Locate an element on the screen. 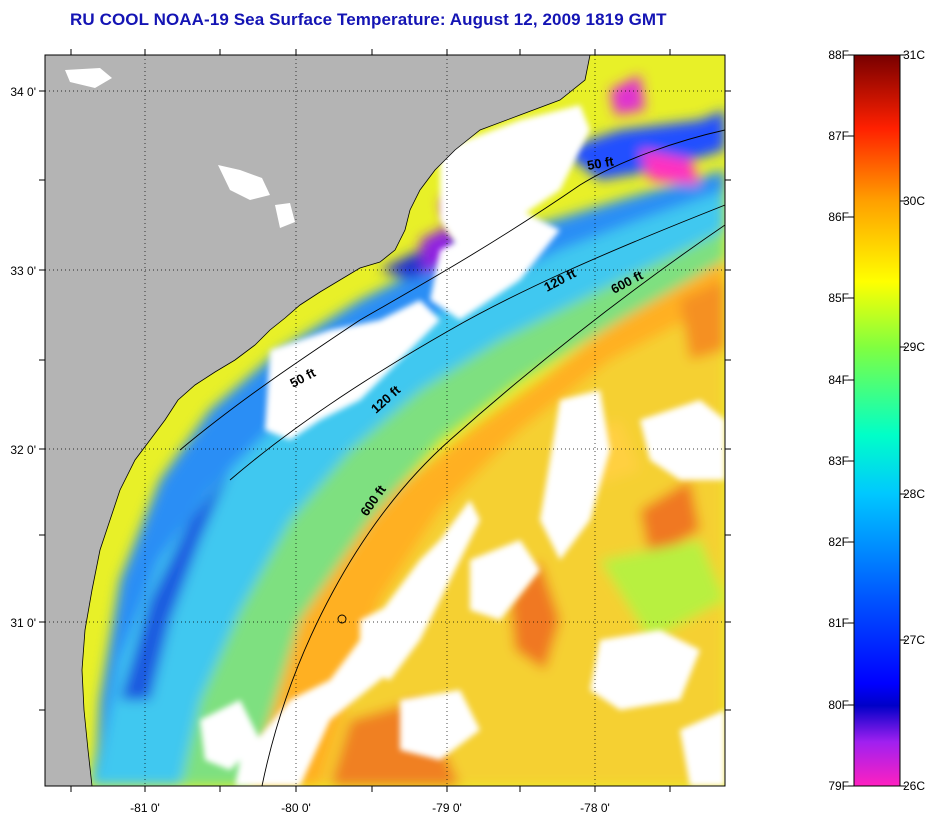 The height and width of the screenshot is (817, 936). colorbar-f-84: 84F is located at coordinates (838, 380).